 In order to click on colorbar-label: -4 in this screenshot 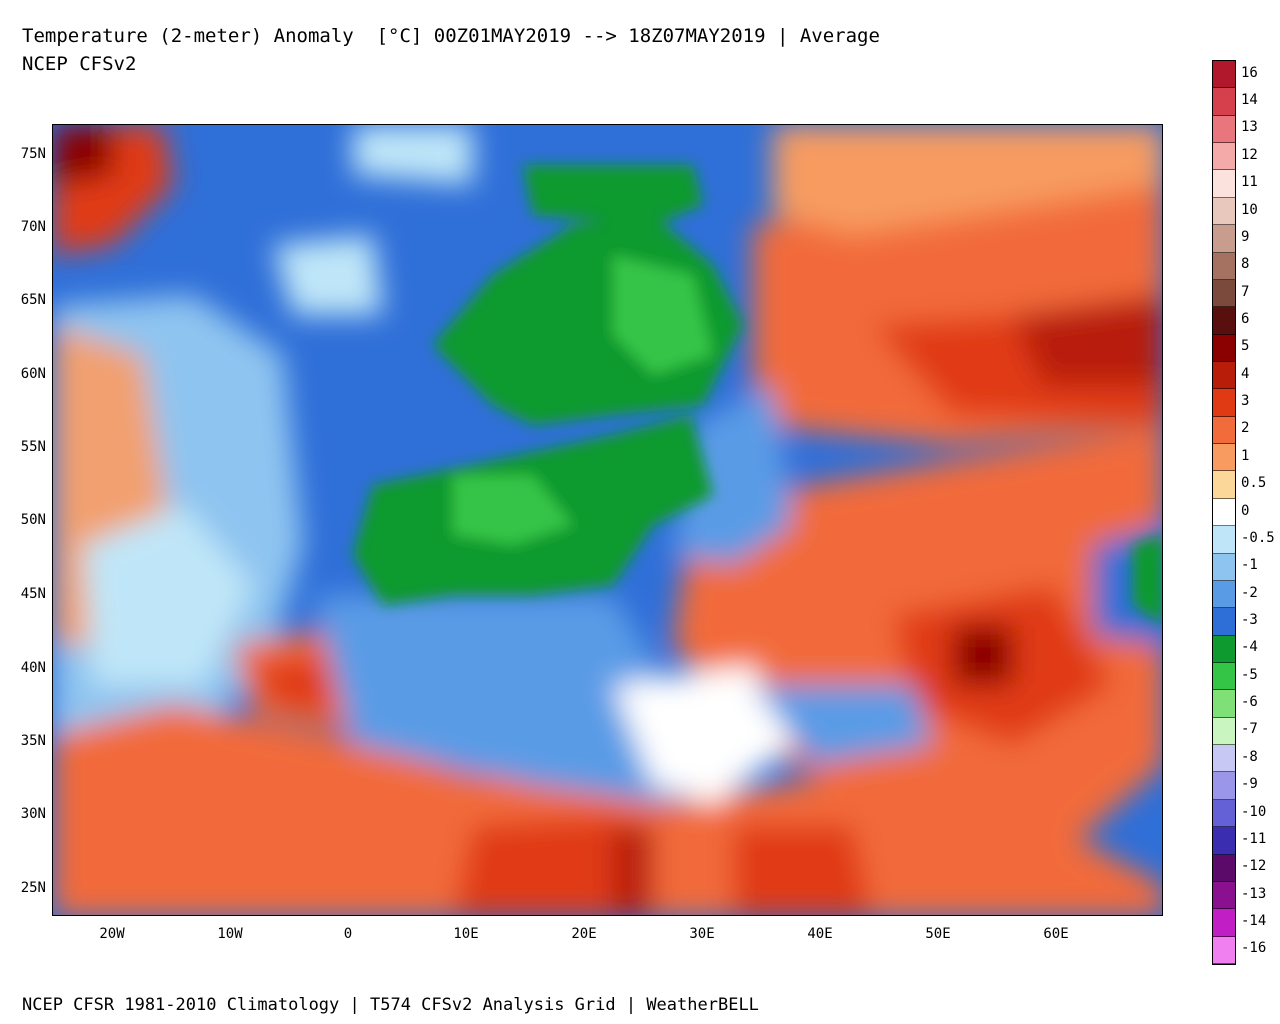, I will do `click(1249, 647)`.